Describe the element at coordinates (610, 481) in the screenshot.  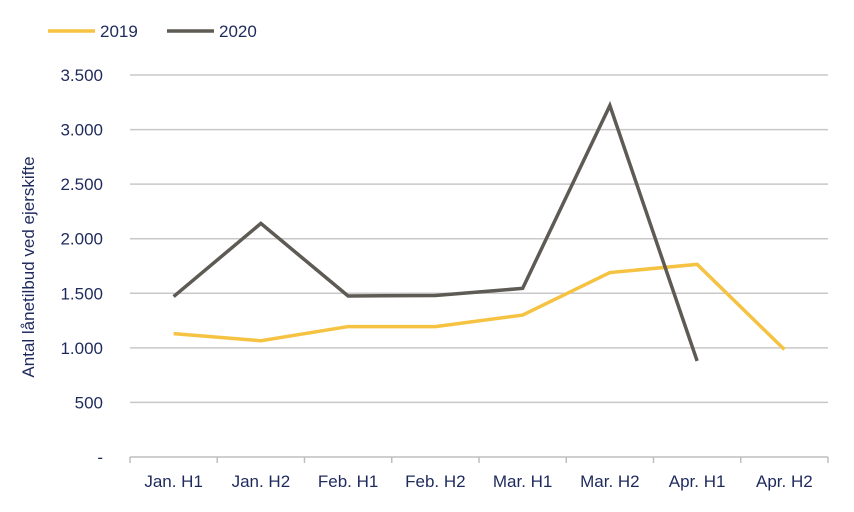
I see `x-tick-label: Mar. H2` at that location.